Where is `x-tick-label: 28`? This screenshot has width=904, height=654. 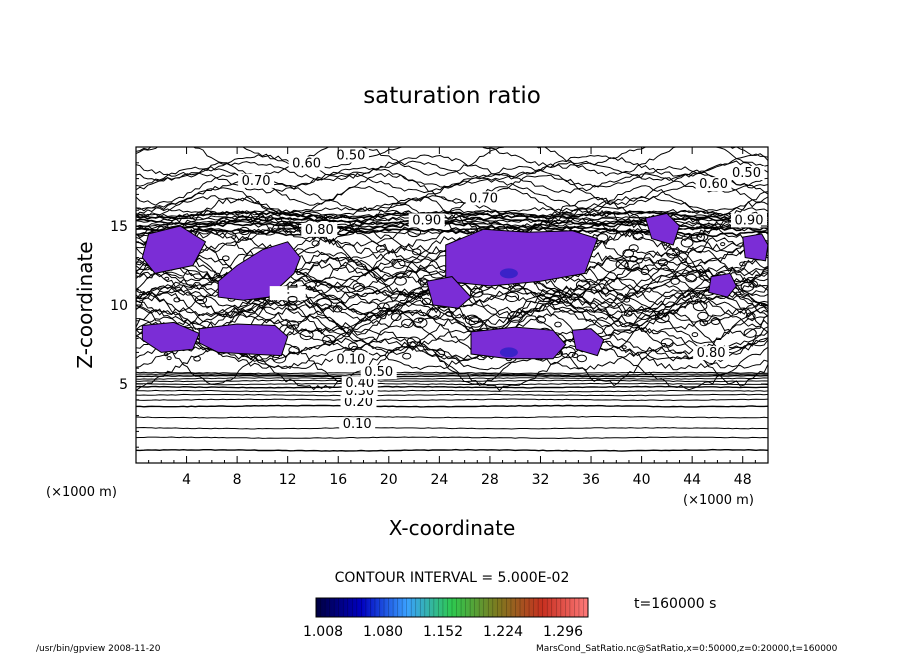 x-tick-label: 28 is located at coordinates (490, 480).